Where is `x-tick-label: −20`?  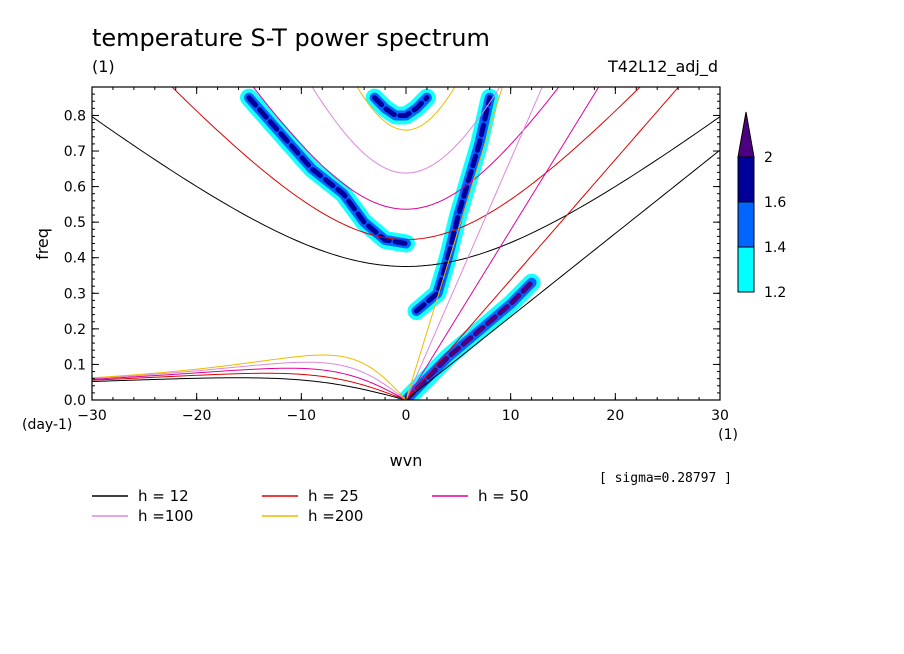
x-tick-label: −20 is located at coordinates (197, 416).